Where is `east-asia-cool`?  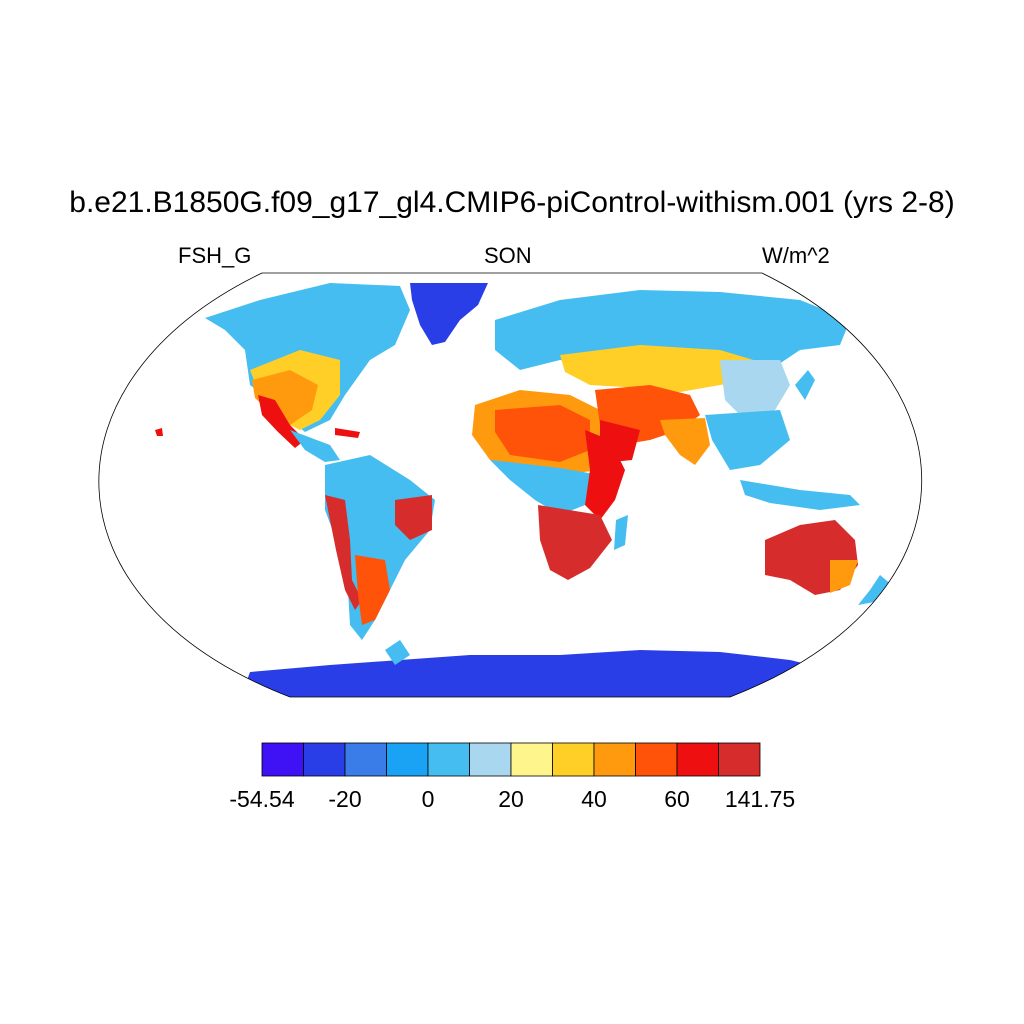
east-asia-cool is located at coordinates (755, 390).